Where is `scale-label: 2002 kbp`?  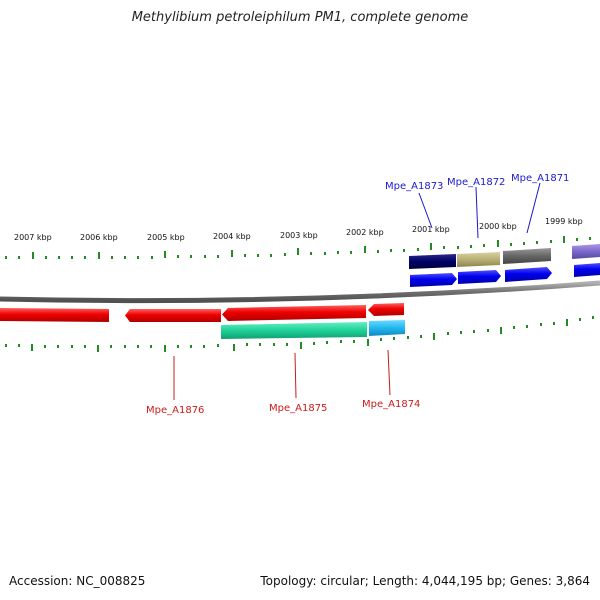
scale-label: 2002 kbp is located at coordinates (365, 232).